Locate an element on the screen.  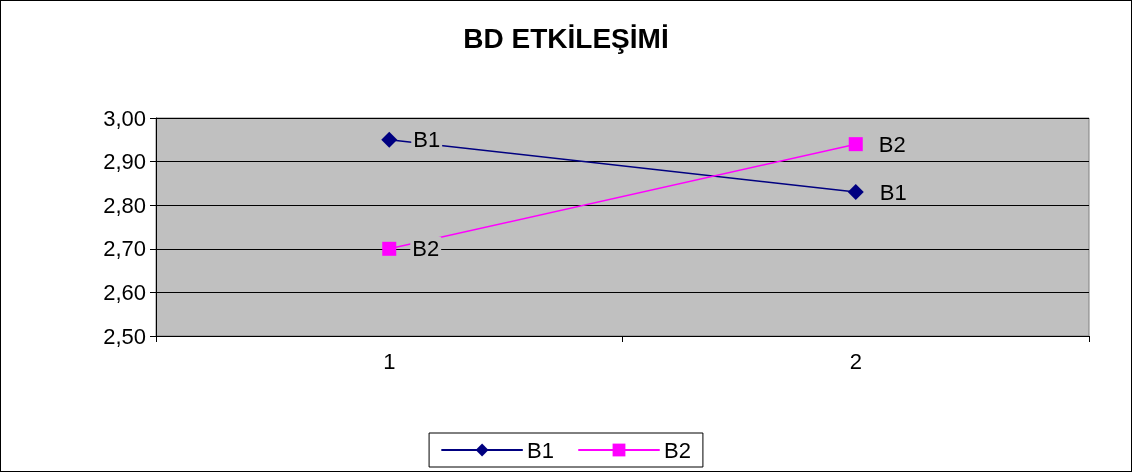
y-tick-label: 2,60 is located at coordinates (124, 292).